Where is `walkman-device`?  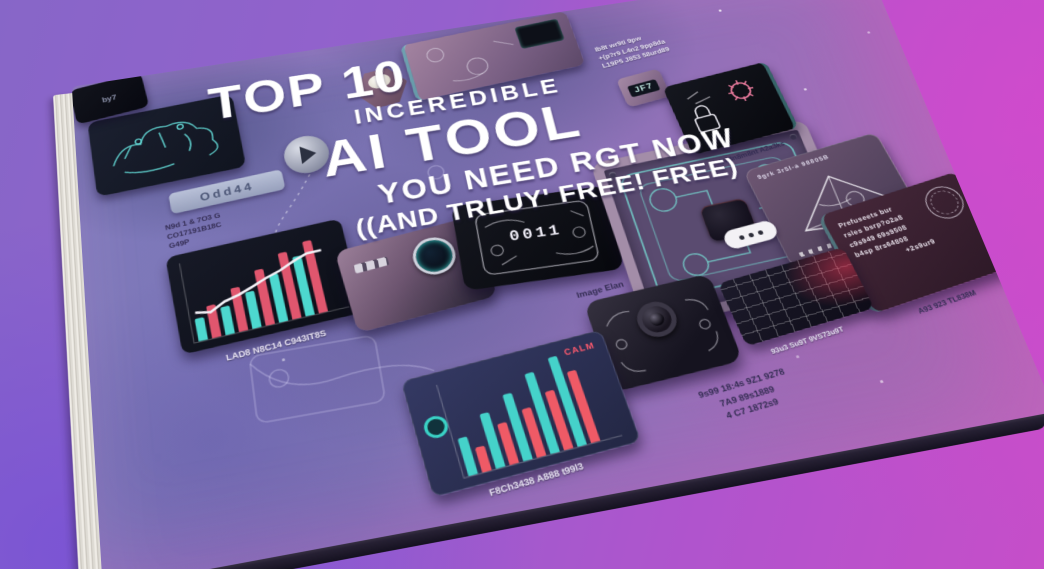
walkman-device is located at coordinates (416, 275).